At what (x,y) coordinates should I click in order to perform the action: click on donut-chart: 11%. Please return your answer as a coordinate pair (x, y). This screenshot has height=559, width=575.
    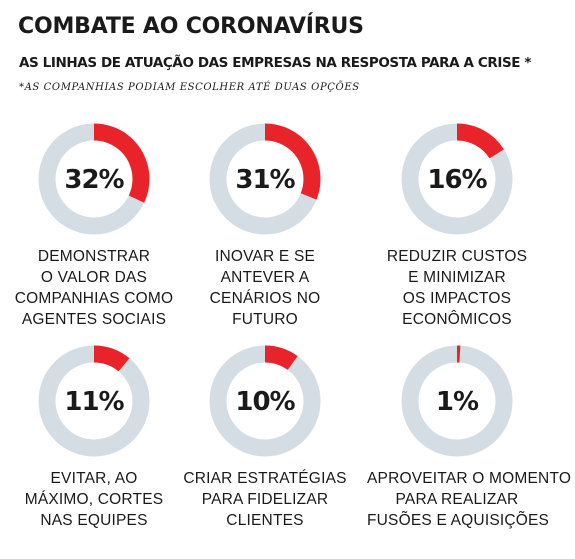
    Looking at the image, I should click on (94, 401).